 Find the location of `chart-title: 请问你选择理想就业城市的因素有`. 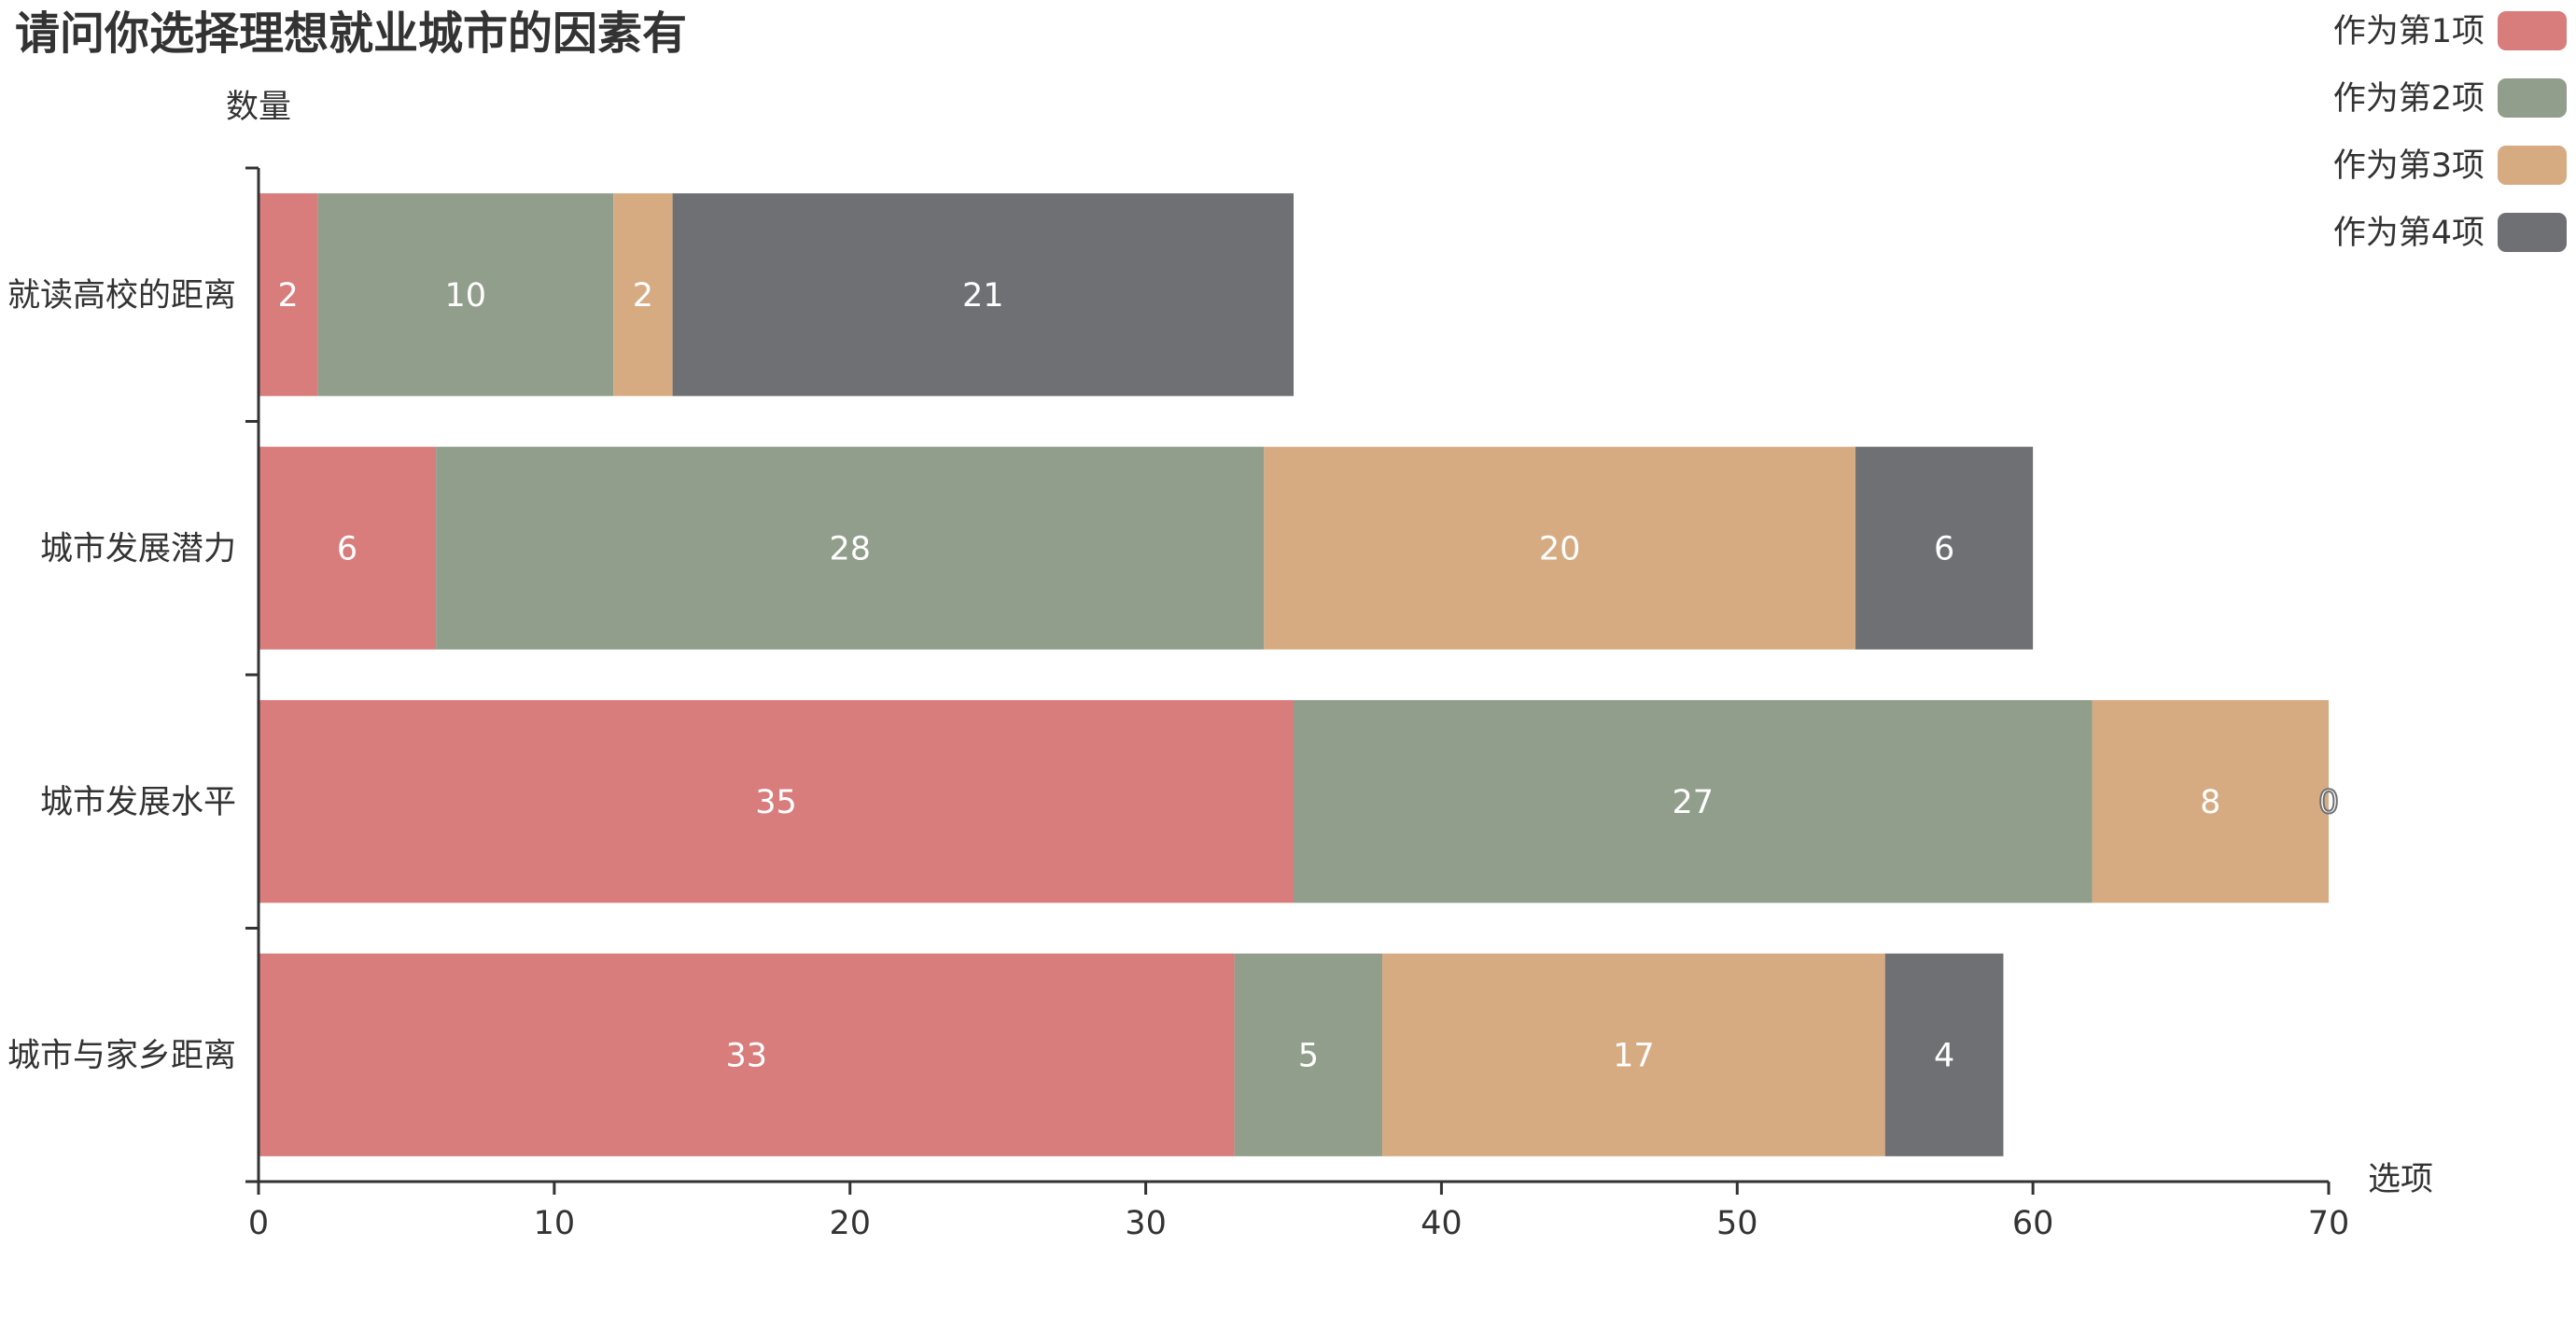

chart-title: 请问你选择理想就业城市的因素有 is located at coordinates (351, 33).